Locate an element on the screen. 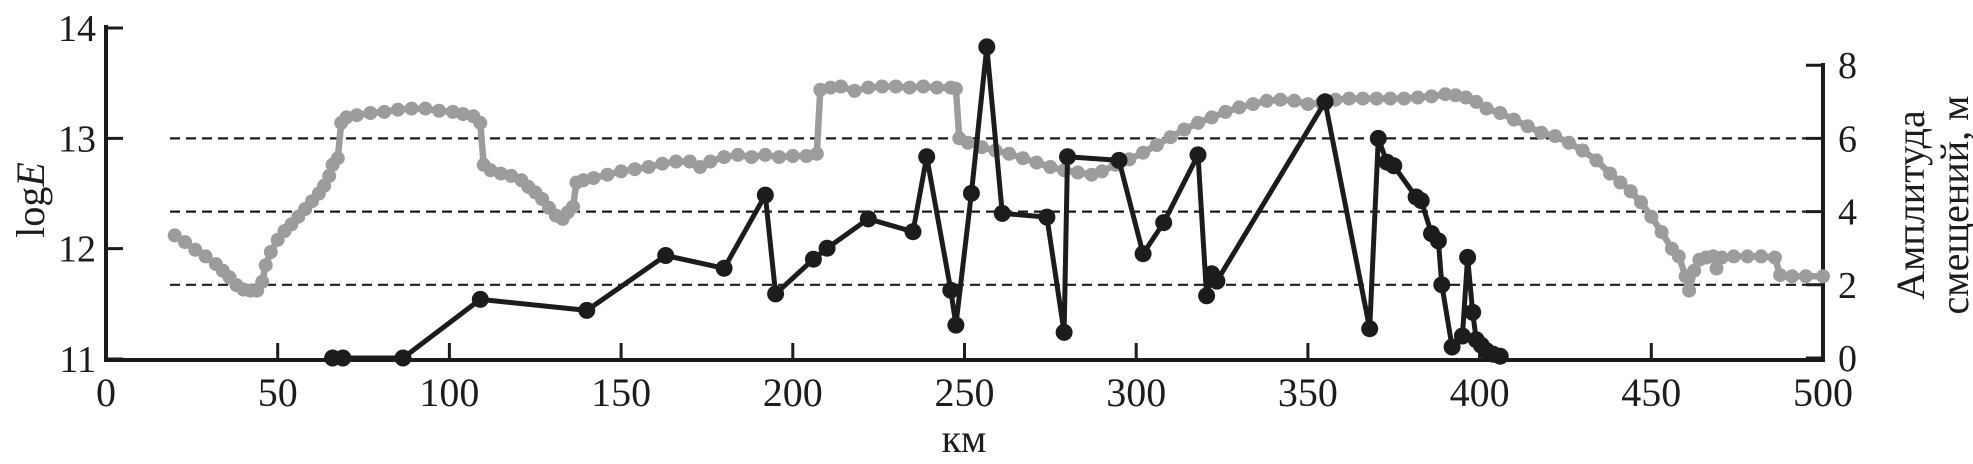 The height and width of the screenshot is (464, 1973). left-tick-label-14: 14 is located at coordinates (77, 29).